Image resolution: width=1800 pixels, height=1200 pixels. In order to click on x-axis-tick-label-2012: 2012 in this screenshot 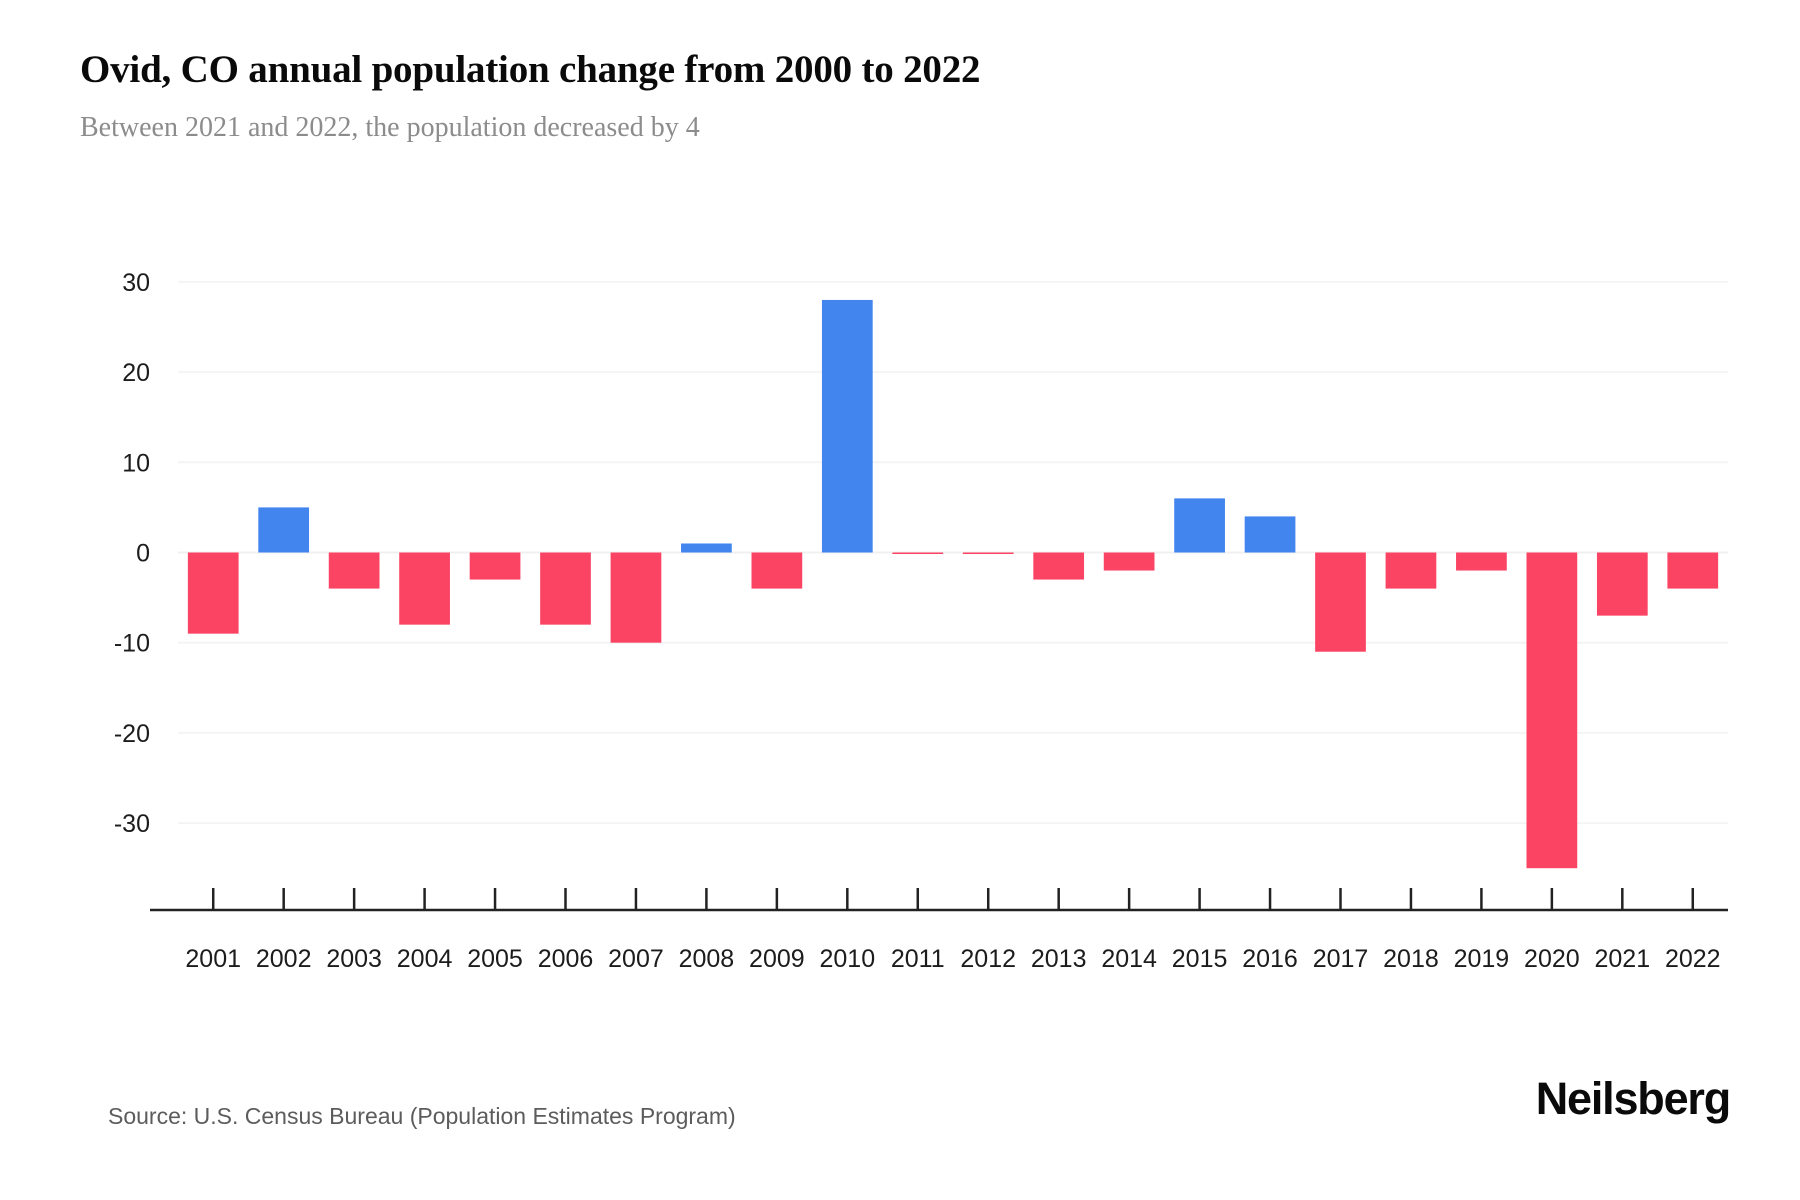, I will do `click(988, 959)`.